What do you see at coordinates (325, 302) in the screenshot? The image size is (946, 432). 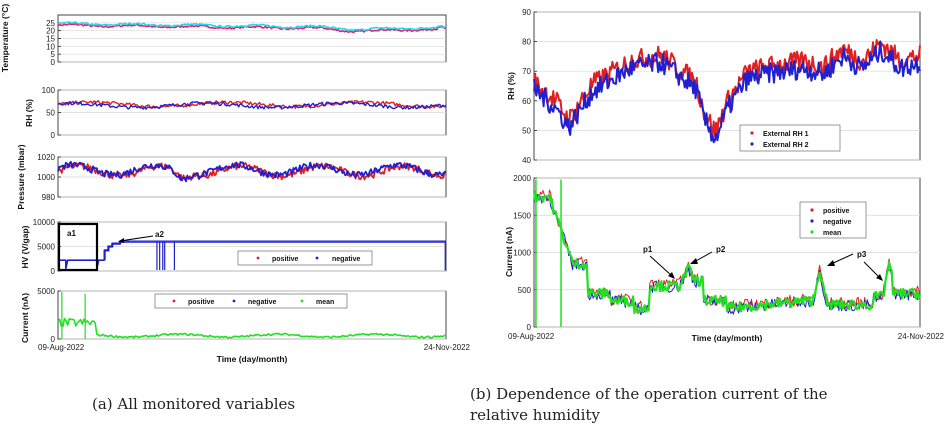 I see `current-a-legend-mean: mean` at bounding box center [325, 302].